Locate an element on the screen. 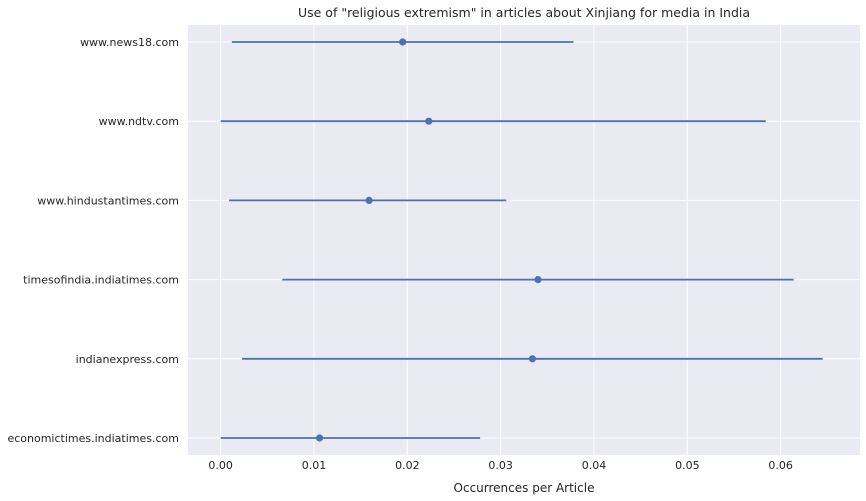  x-tick-label: 0.01 is located at coordinates (314, 465).